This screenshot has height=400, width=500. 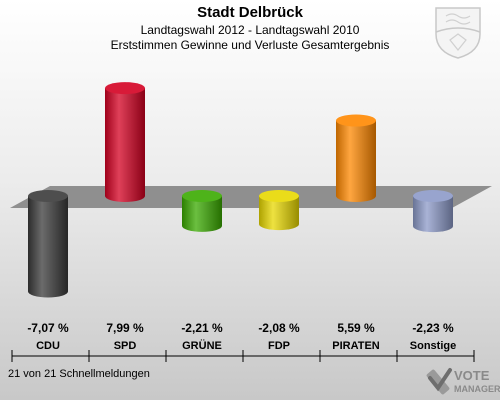 I want to click on vote-manager-logo: VOTE MANAGER, so click(x=463, y=381).